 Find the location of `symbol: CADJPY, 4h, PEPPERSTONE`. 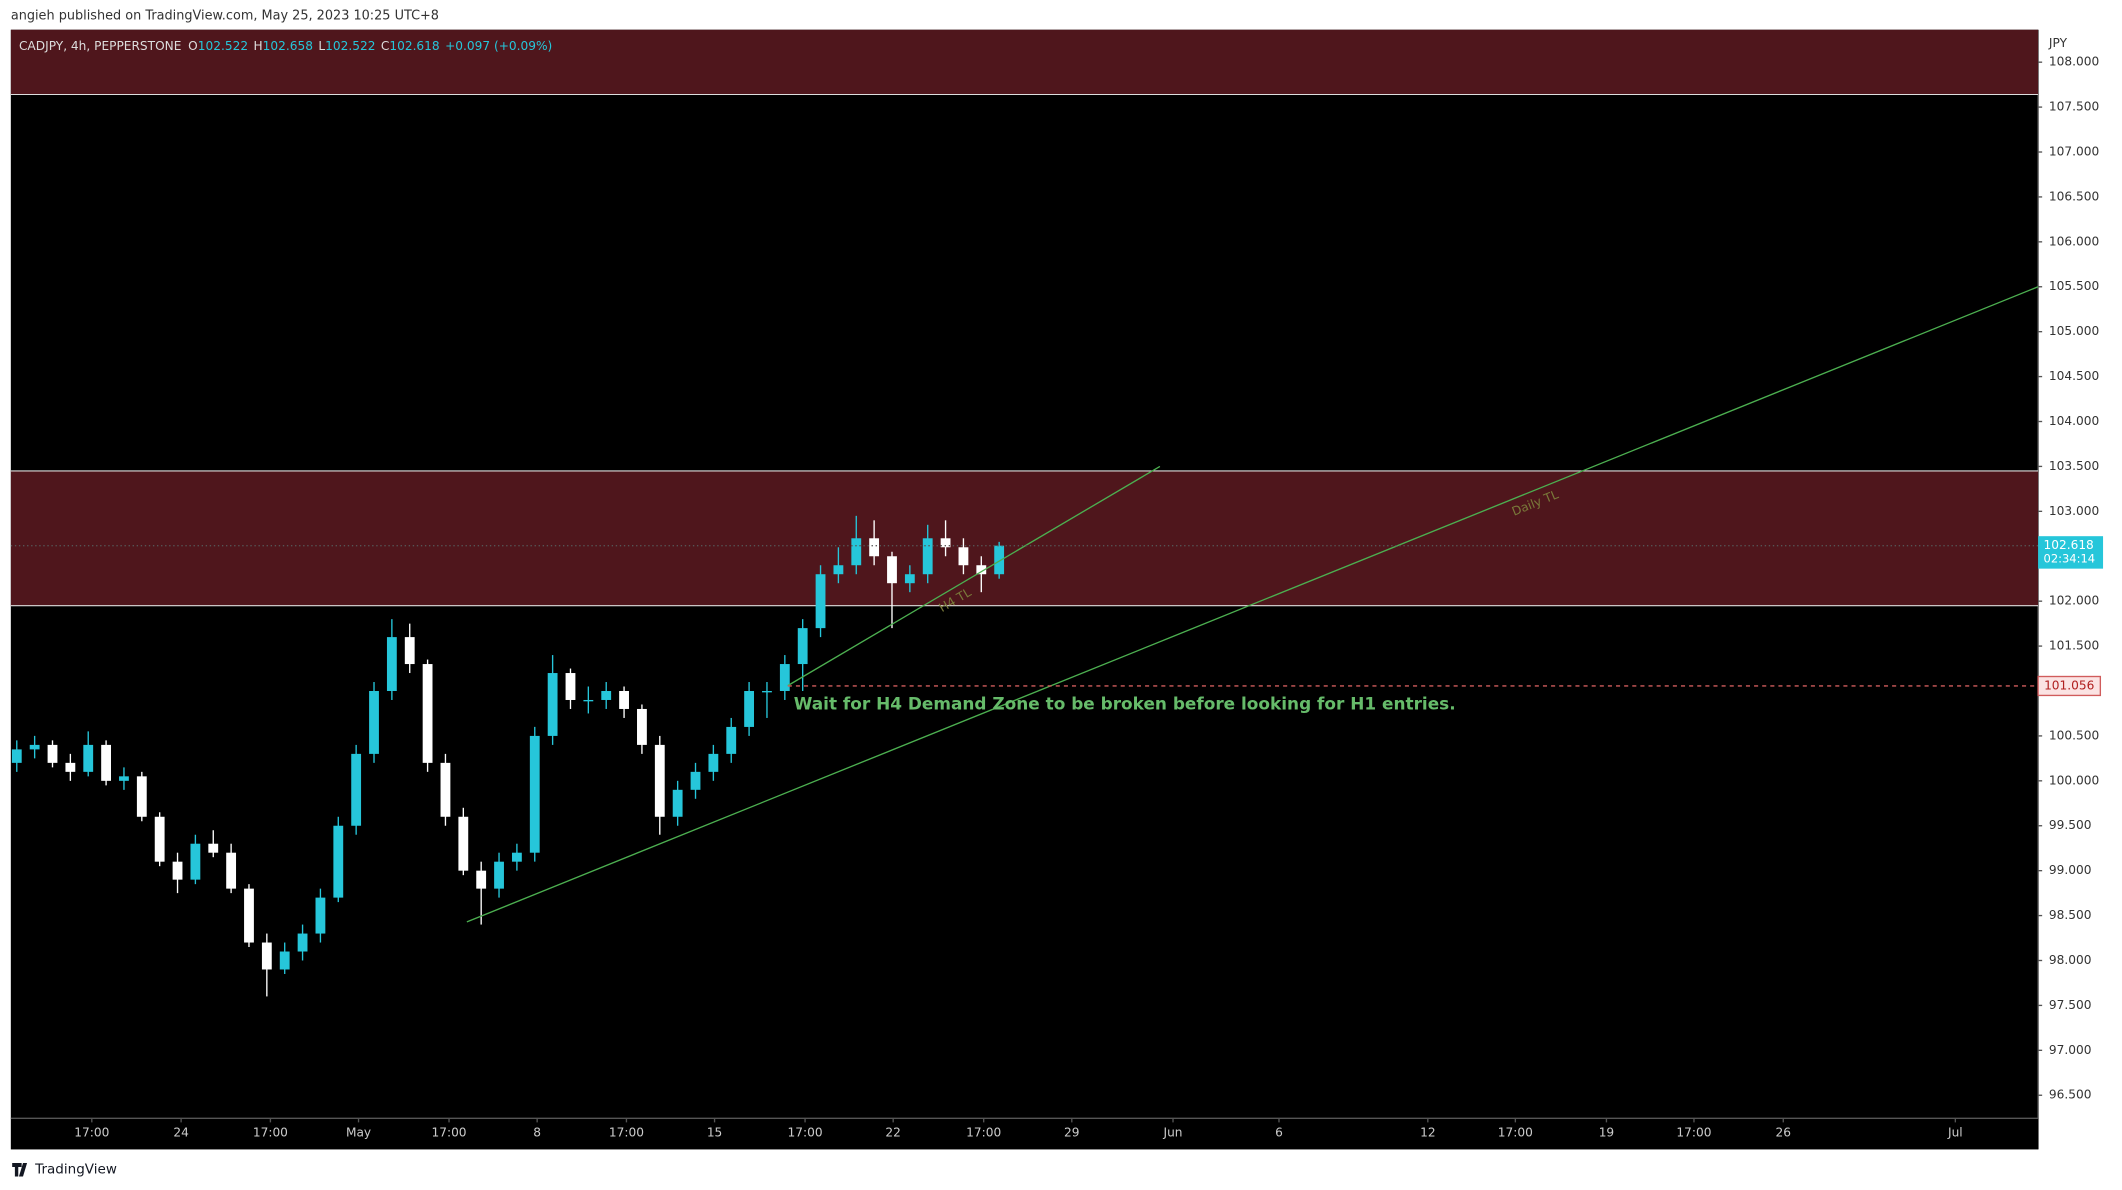

symbol: CADJPY, 4h, PEPPERSTONE is located at coordinates (100, 45).